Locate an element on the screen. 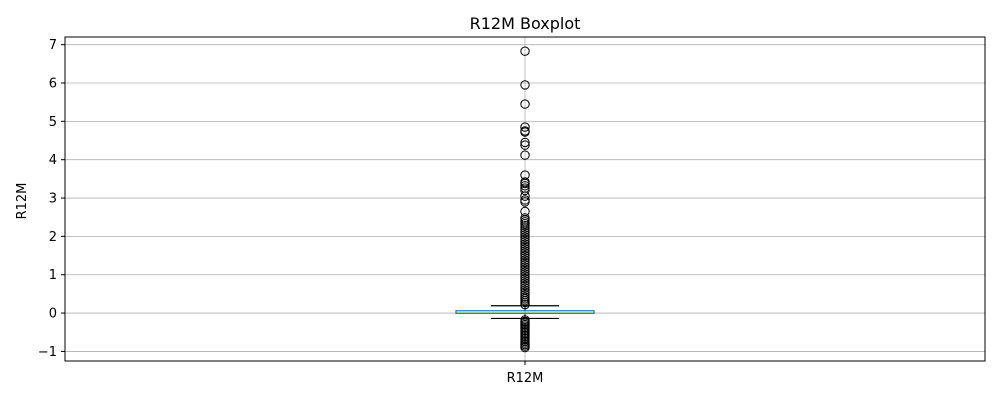  y-ticks: −1 0 1 2 3 4 5 6 7 is located at coordinates (51, 199).